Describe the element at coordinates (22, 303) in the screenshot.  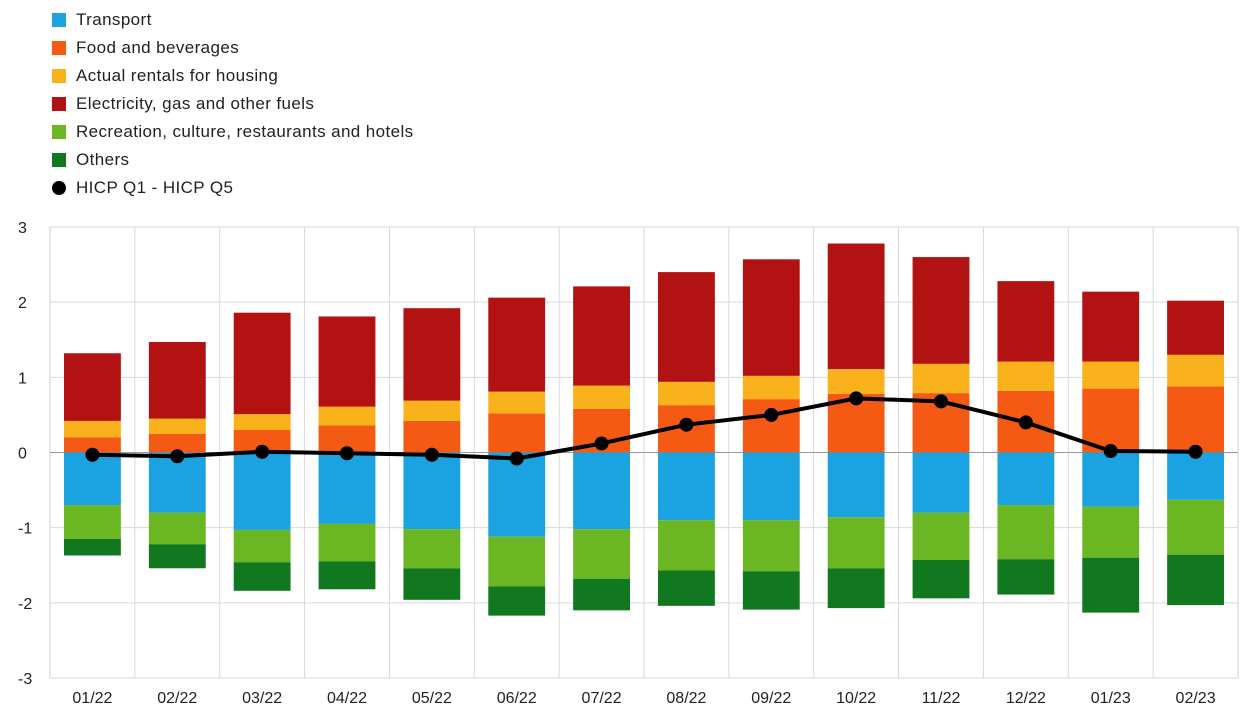
I see `y-tick-label: 2` at that location.